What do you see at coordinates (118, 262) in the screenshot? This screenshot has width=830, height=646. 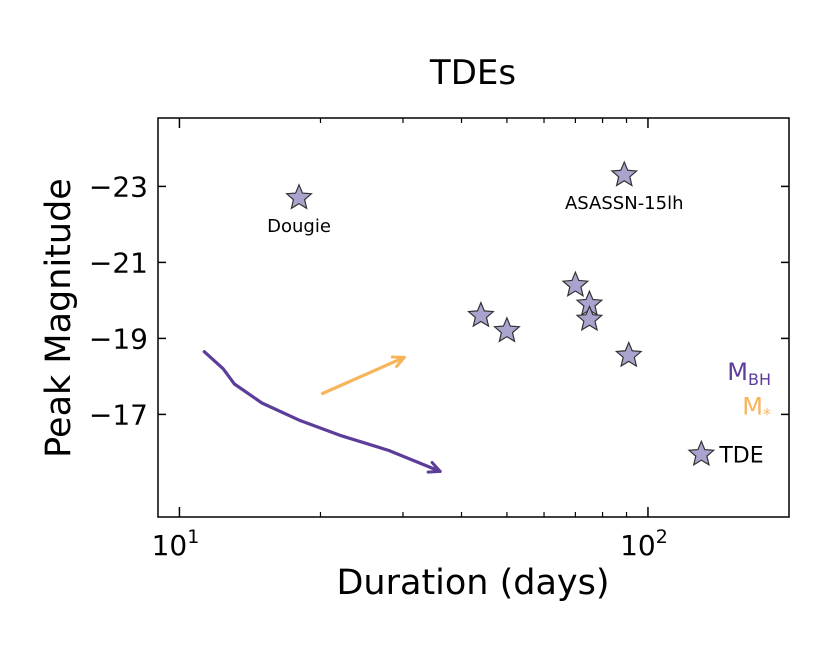 I see `y-tick-label: −21` at bounding box center [118, 262].